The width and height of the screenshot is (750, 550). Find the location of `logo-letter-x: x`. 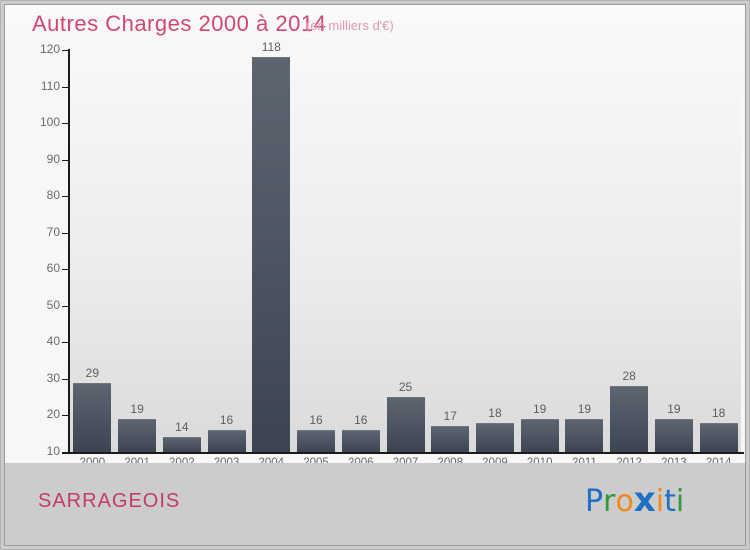

logo-letter-x: x is located at coordinates (644, 500).